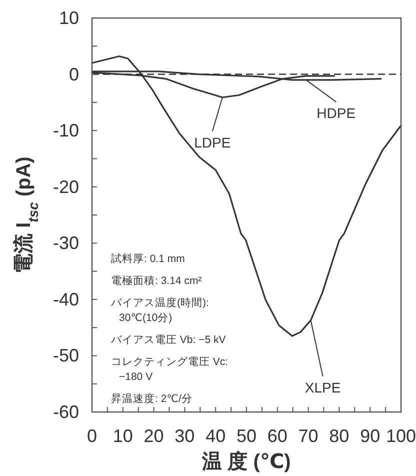  What do you see at coordinates (148, 258) in the screenshot?
I see `annotation: 試料厚: 0.1 mm` at bounding box center [148, 258].